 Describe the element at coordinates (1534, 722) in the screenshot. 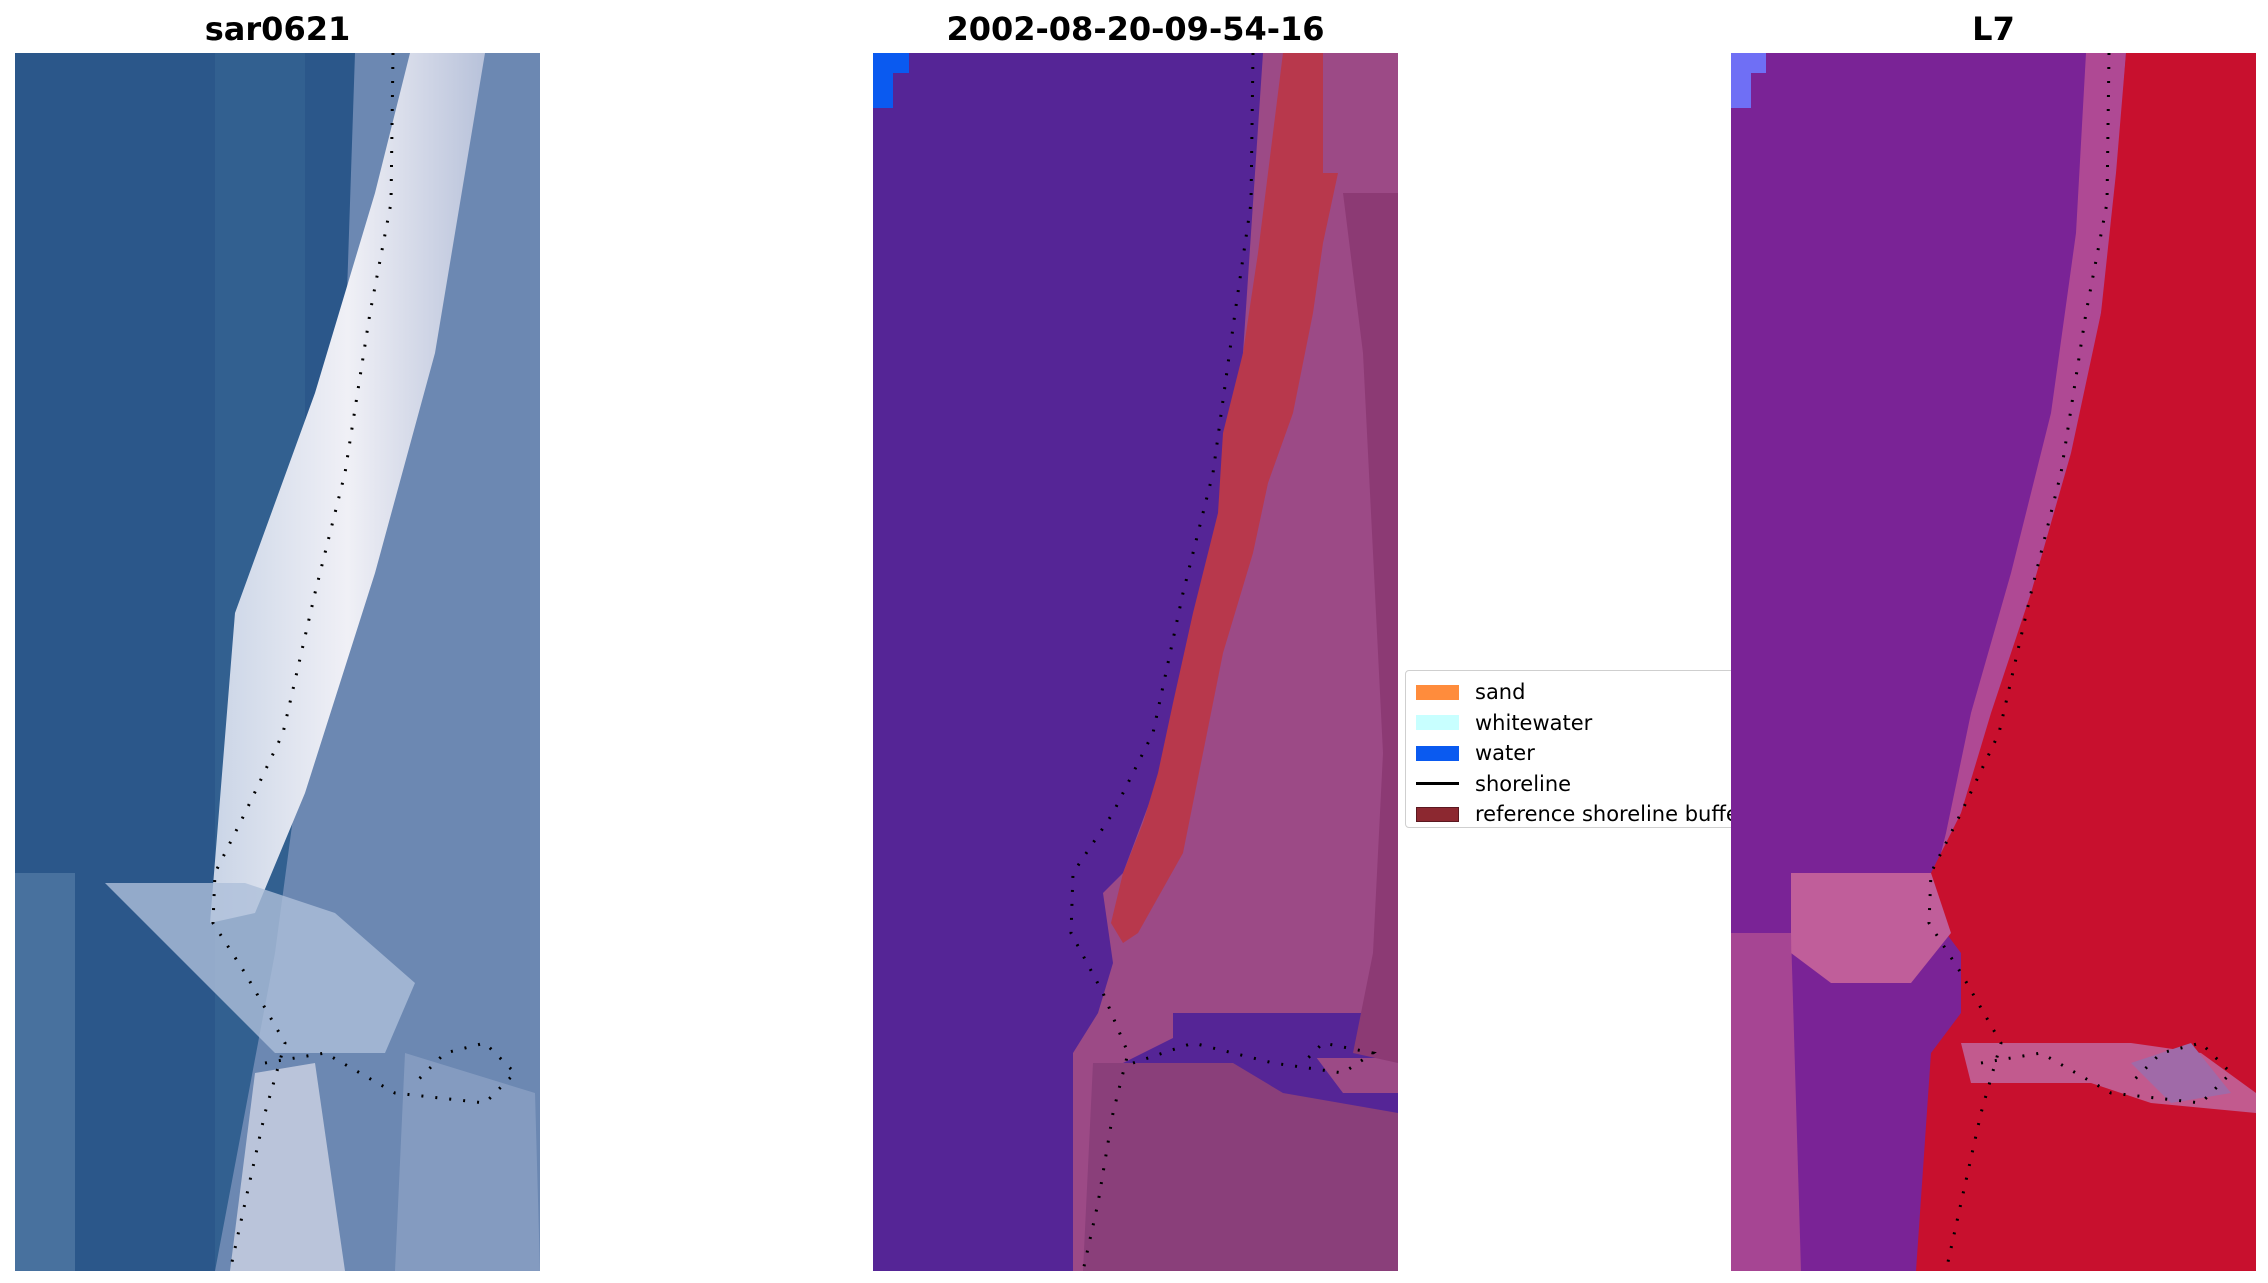

I see `legend-label: whitewater` at that location.